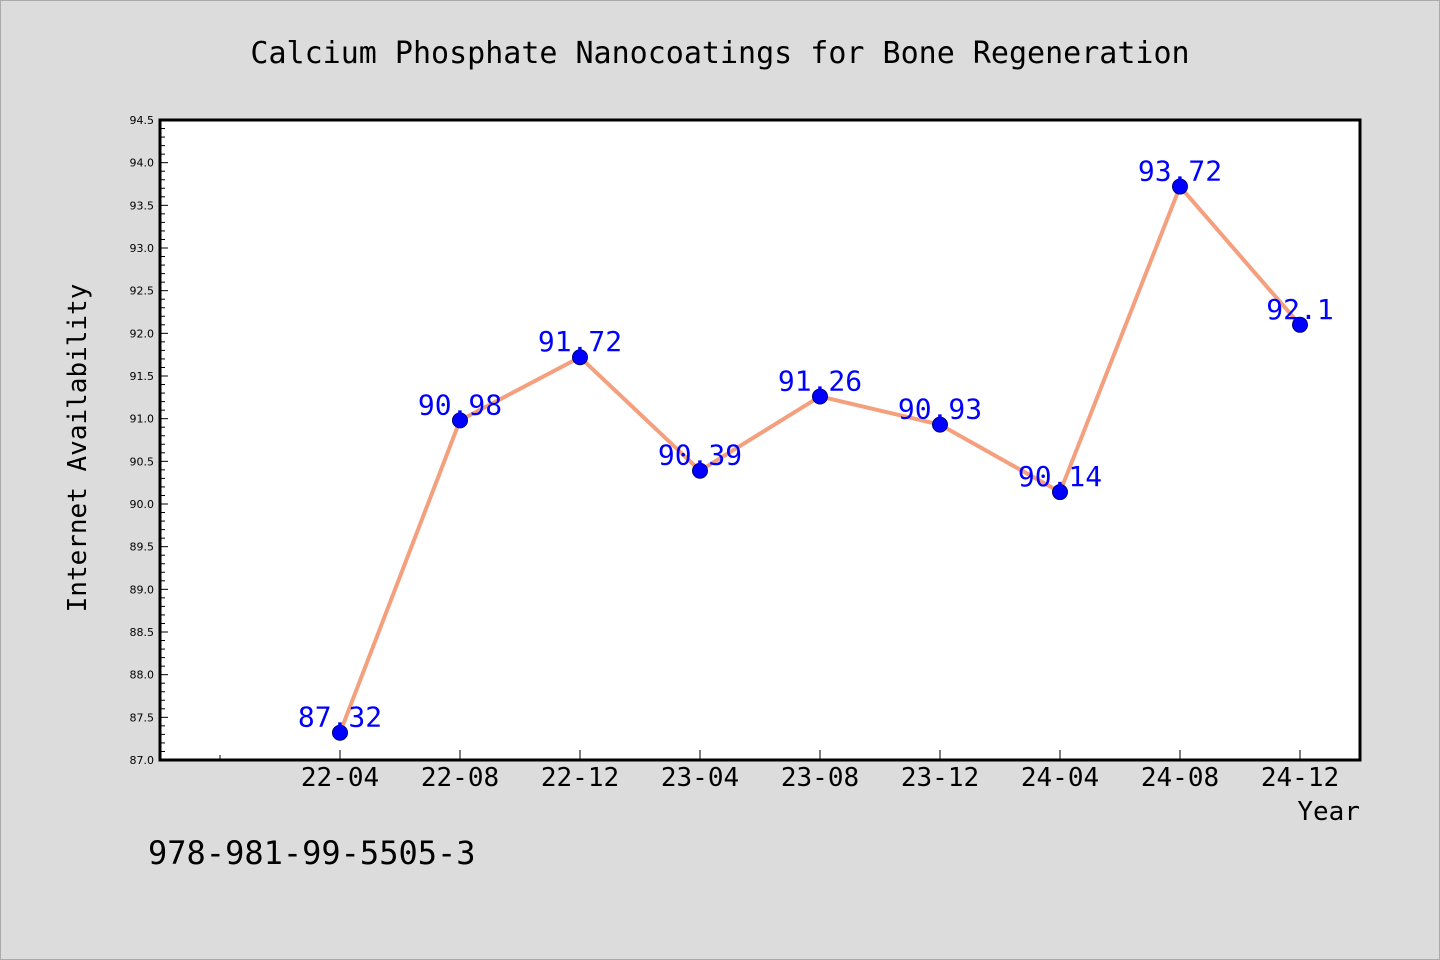  Describe the element at coordinates (580, 341) in the screenshot. I see `data-label: 91.72` at that location.